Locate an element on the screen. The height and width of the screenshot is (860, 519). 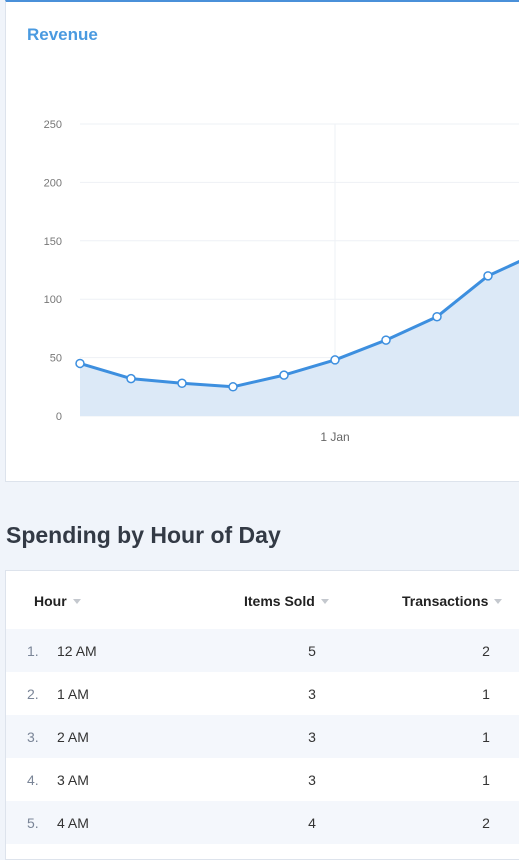
column-header-hour: Hour is located at coordinates (57, 601).